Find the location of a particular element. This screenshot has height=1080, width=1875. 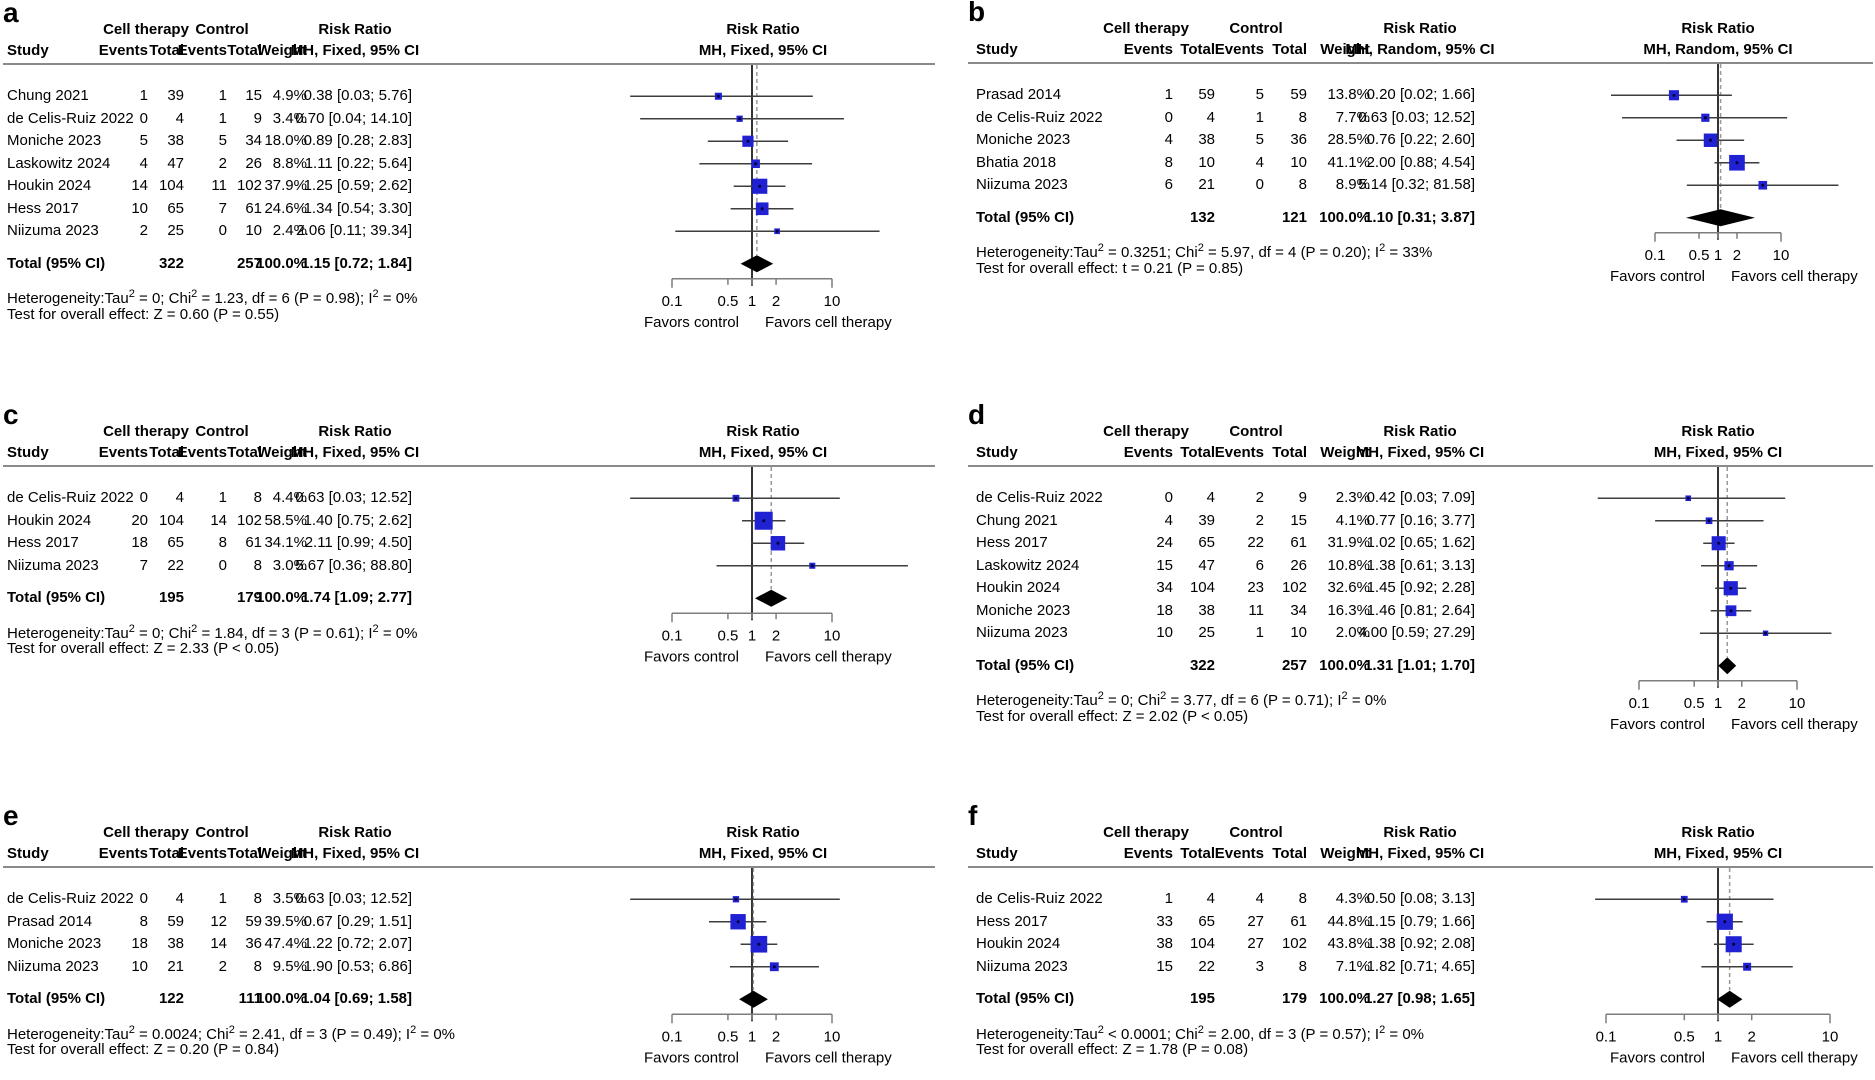

study-name: Niizuma 2023 is located at coordinates (1022, 632).